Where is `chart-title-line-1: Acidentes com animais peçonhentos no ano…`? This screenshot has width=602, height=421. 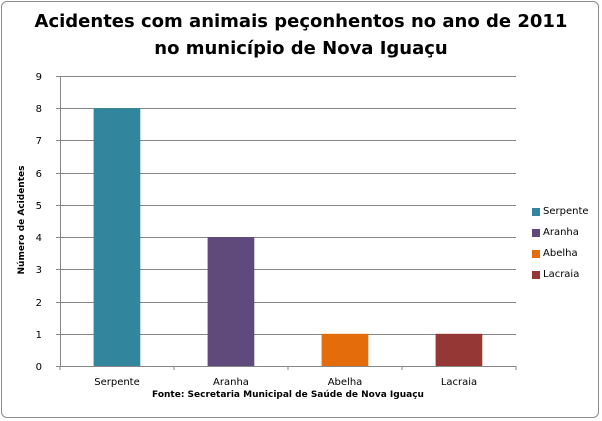 chart-title-line-1: Acidentes com animais peçonhentos no ano… is located at coordinates (301, 21).